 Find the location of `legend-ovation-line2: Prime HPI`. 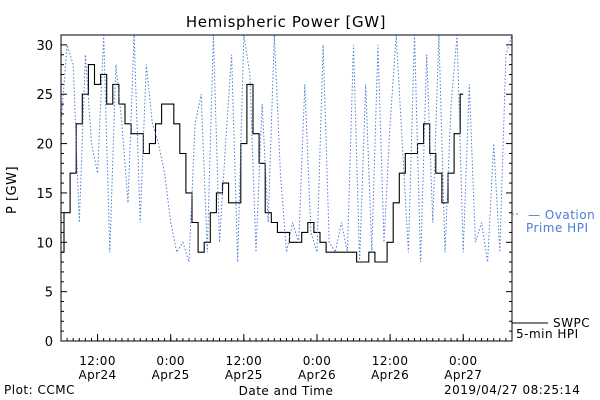

legend-ovation-line2: Prime HPI is located at coordinates (557, 228).